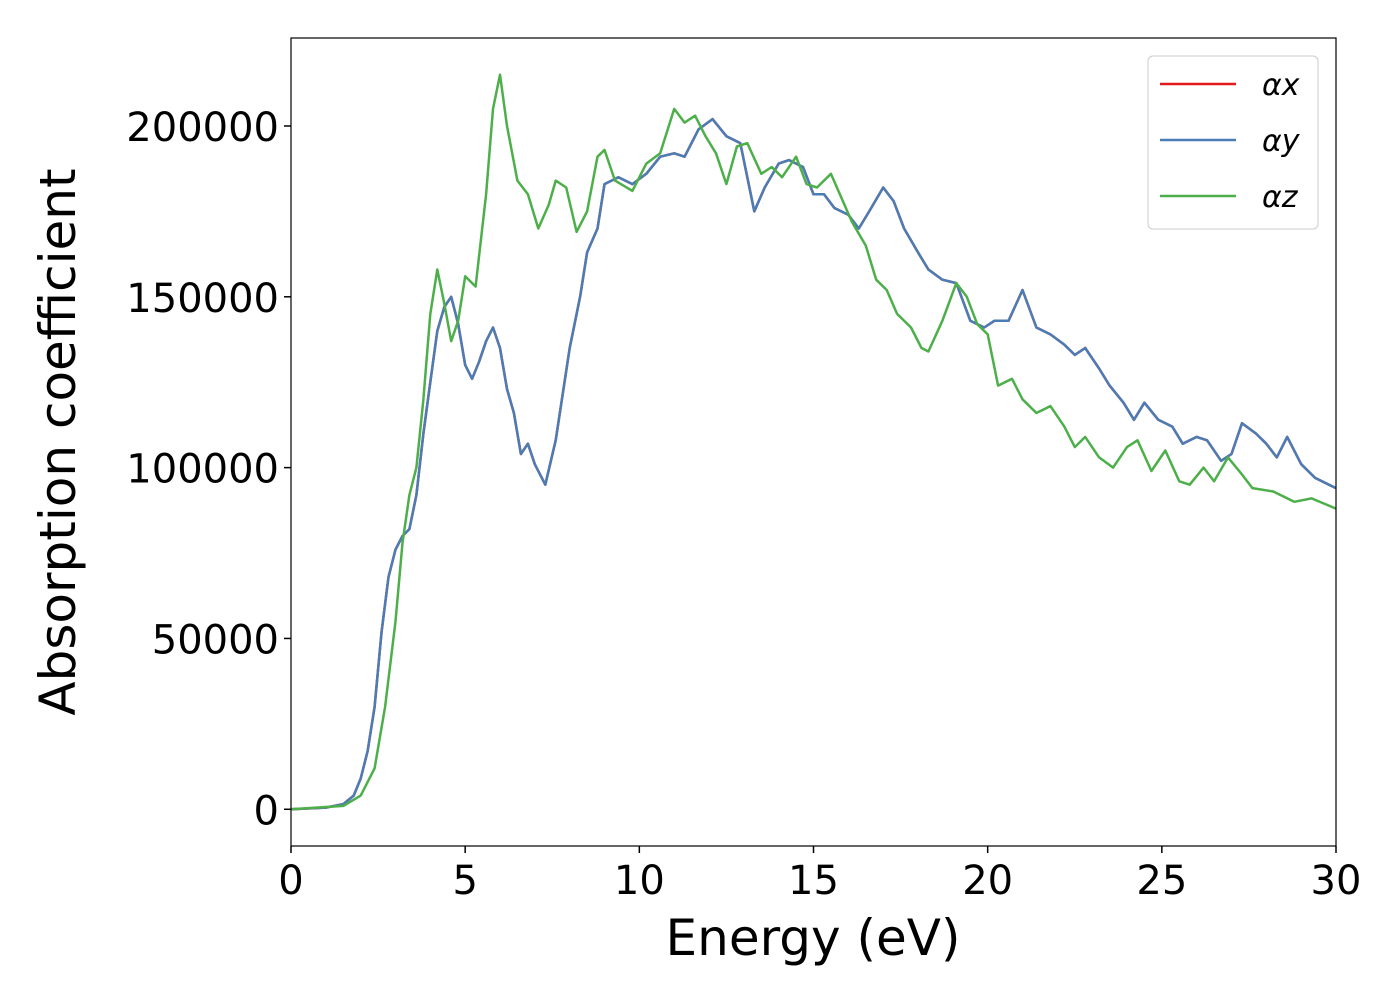  I want to click on legend-label: αz, so click(1280, 197).